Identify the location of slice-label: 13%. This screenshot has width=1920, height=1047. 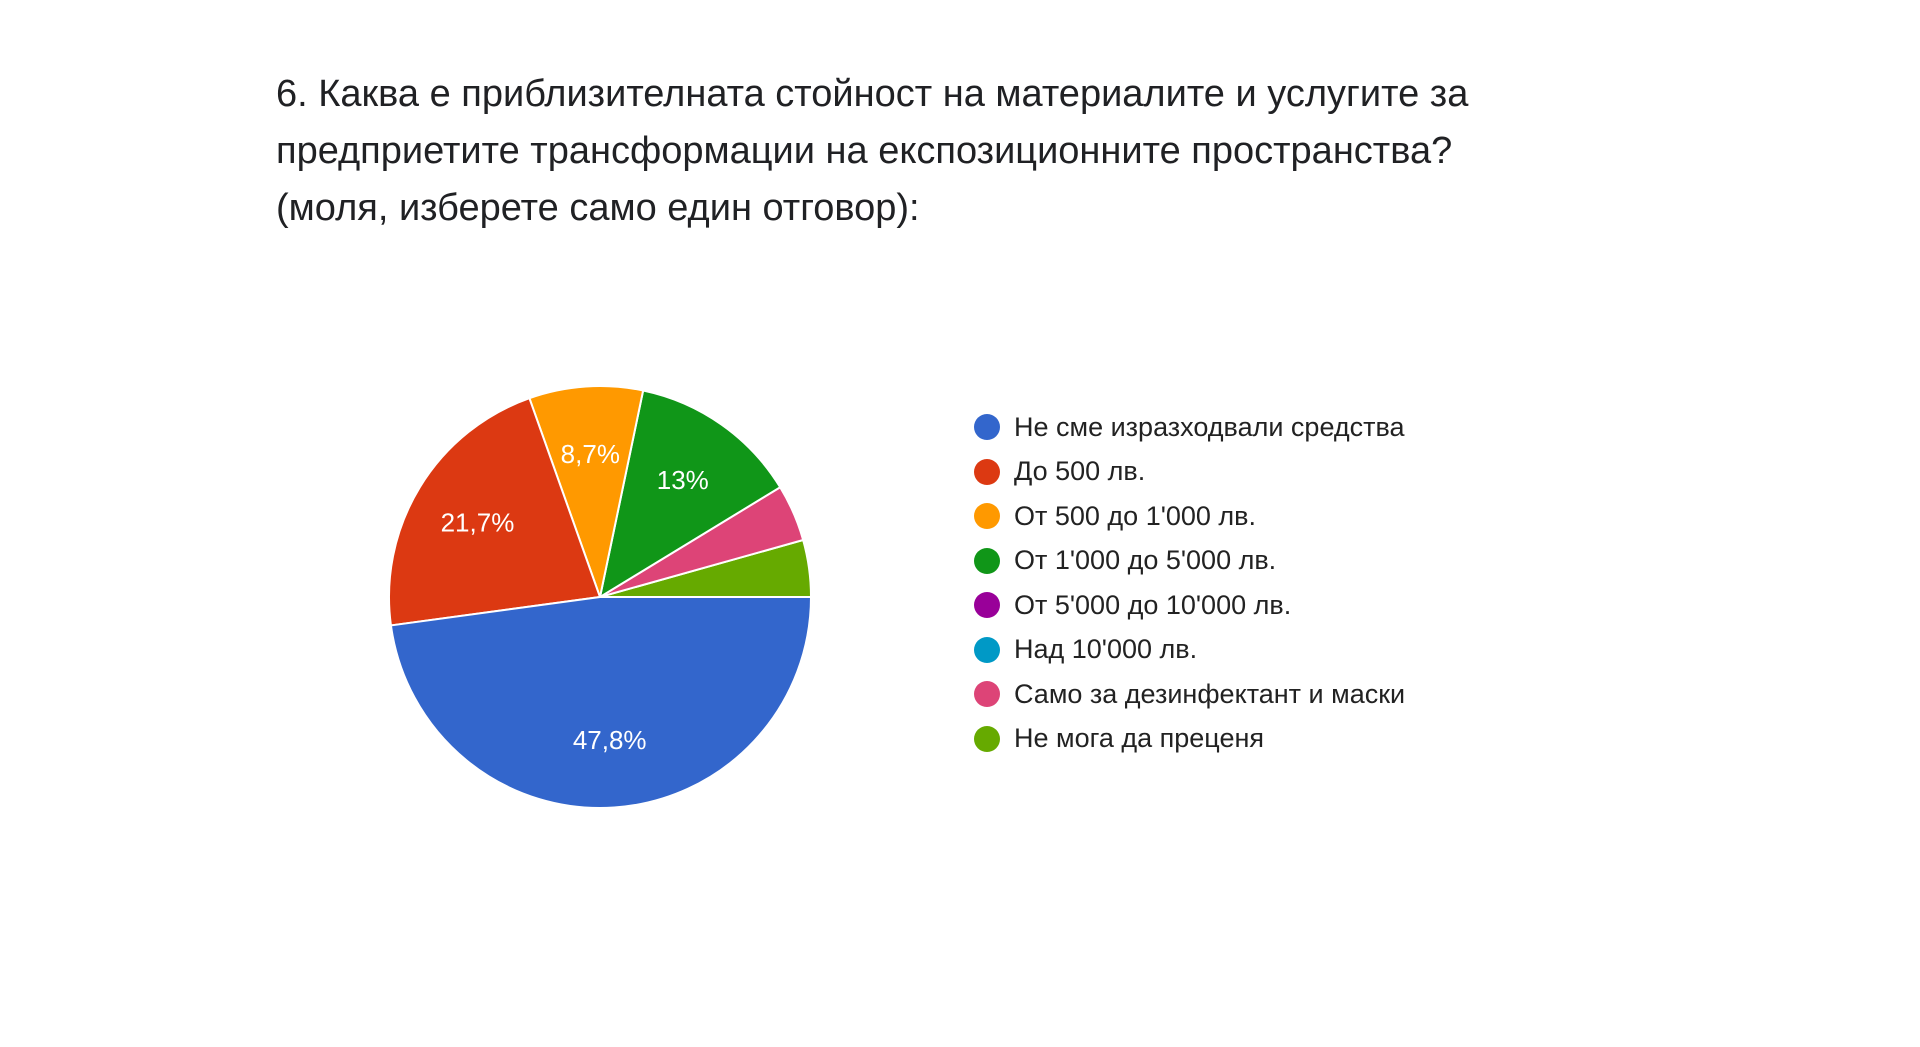
(683, 480).